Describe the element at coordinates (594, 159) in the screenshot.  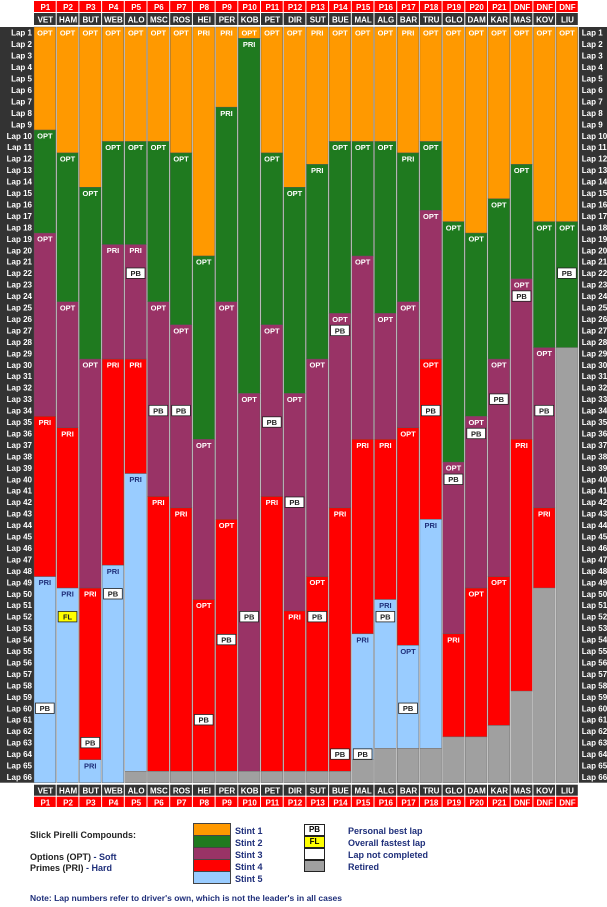
I see `lap-label-right: Lap 12` at that location.